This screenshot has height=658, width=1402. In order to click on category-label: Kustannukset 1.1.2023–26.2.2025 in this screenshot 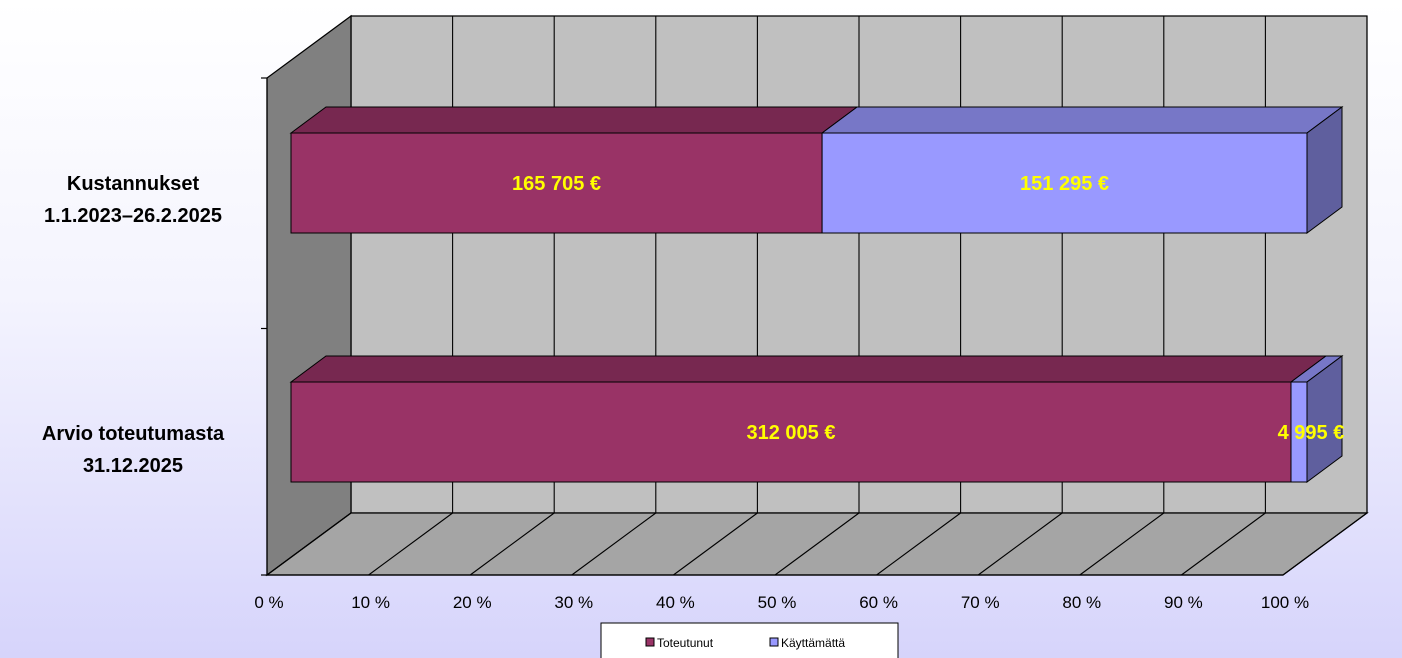, I will do `click(133, 200)`.